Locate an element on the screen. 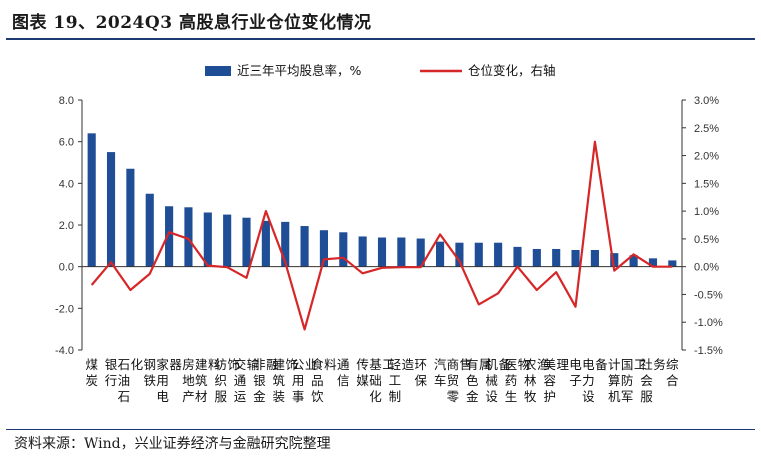 Image resolution: width=761 pixels, height=465 pixels. category-label: 建筑材料 is located at coordinates (208, 380).